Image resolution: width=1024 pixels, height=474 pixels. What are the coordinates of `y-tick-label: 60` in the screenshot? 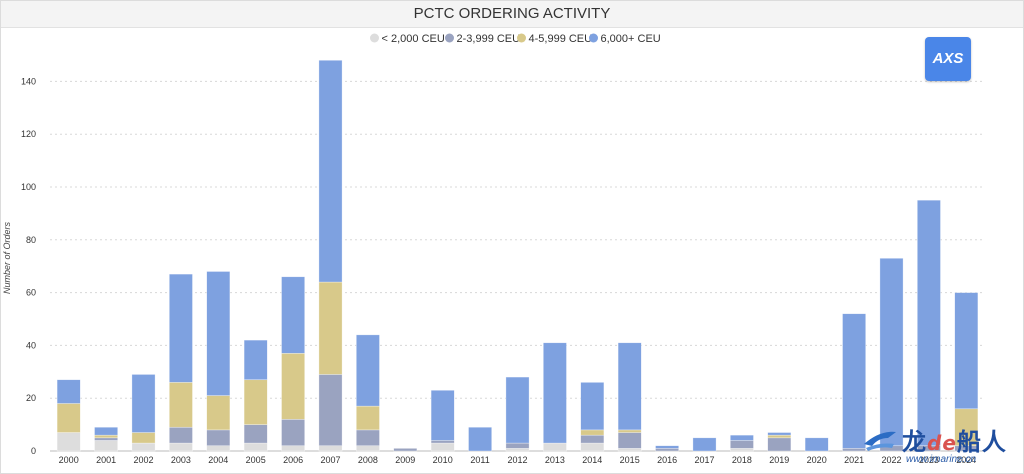 It's located at (31, 293).